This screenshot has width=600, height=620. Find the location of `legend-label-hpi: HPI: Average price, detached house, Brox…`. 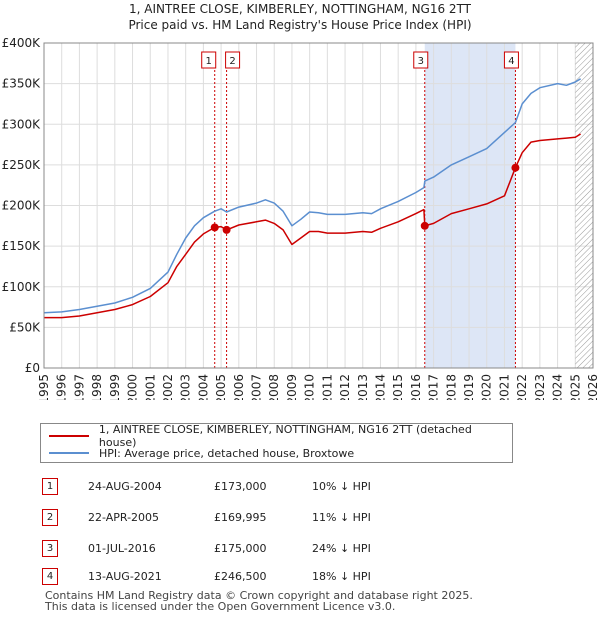

legend-label-hpi: HPI: Average price, detached house, Brox… is located at coordinates (227, 453).